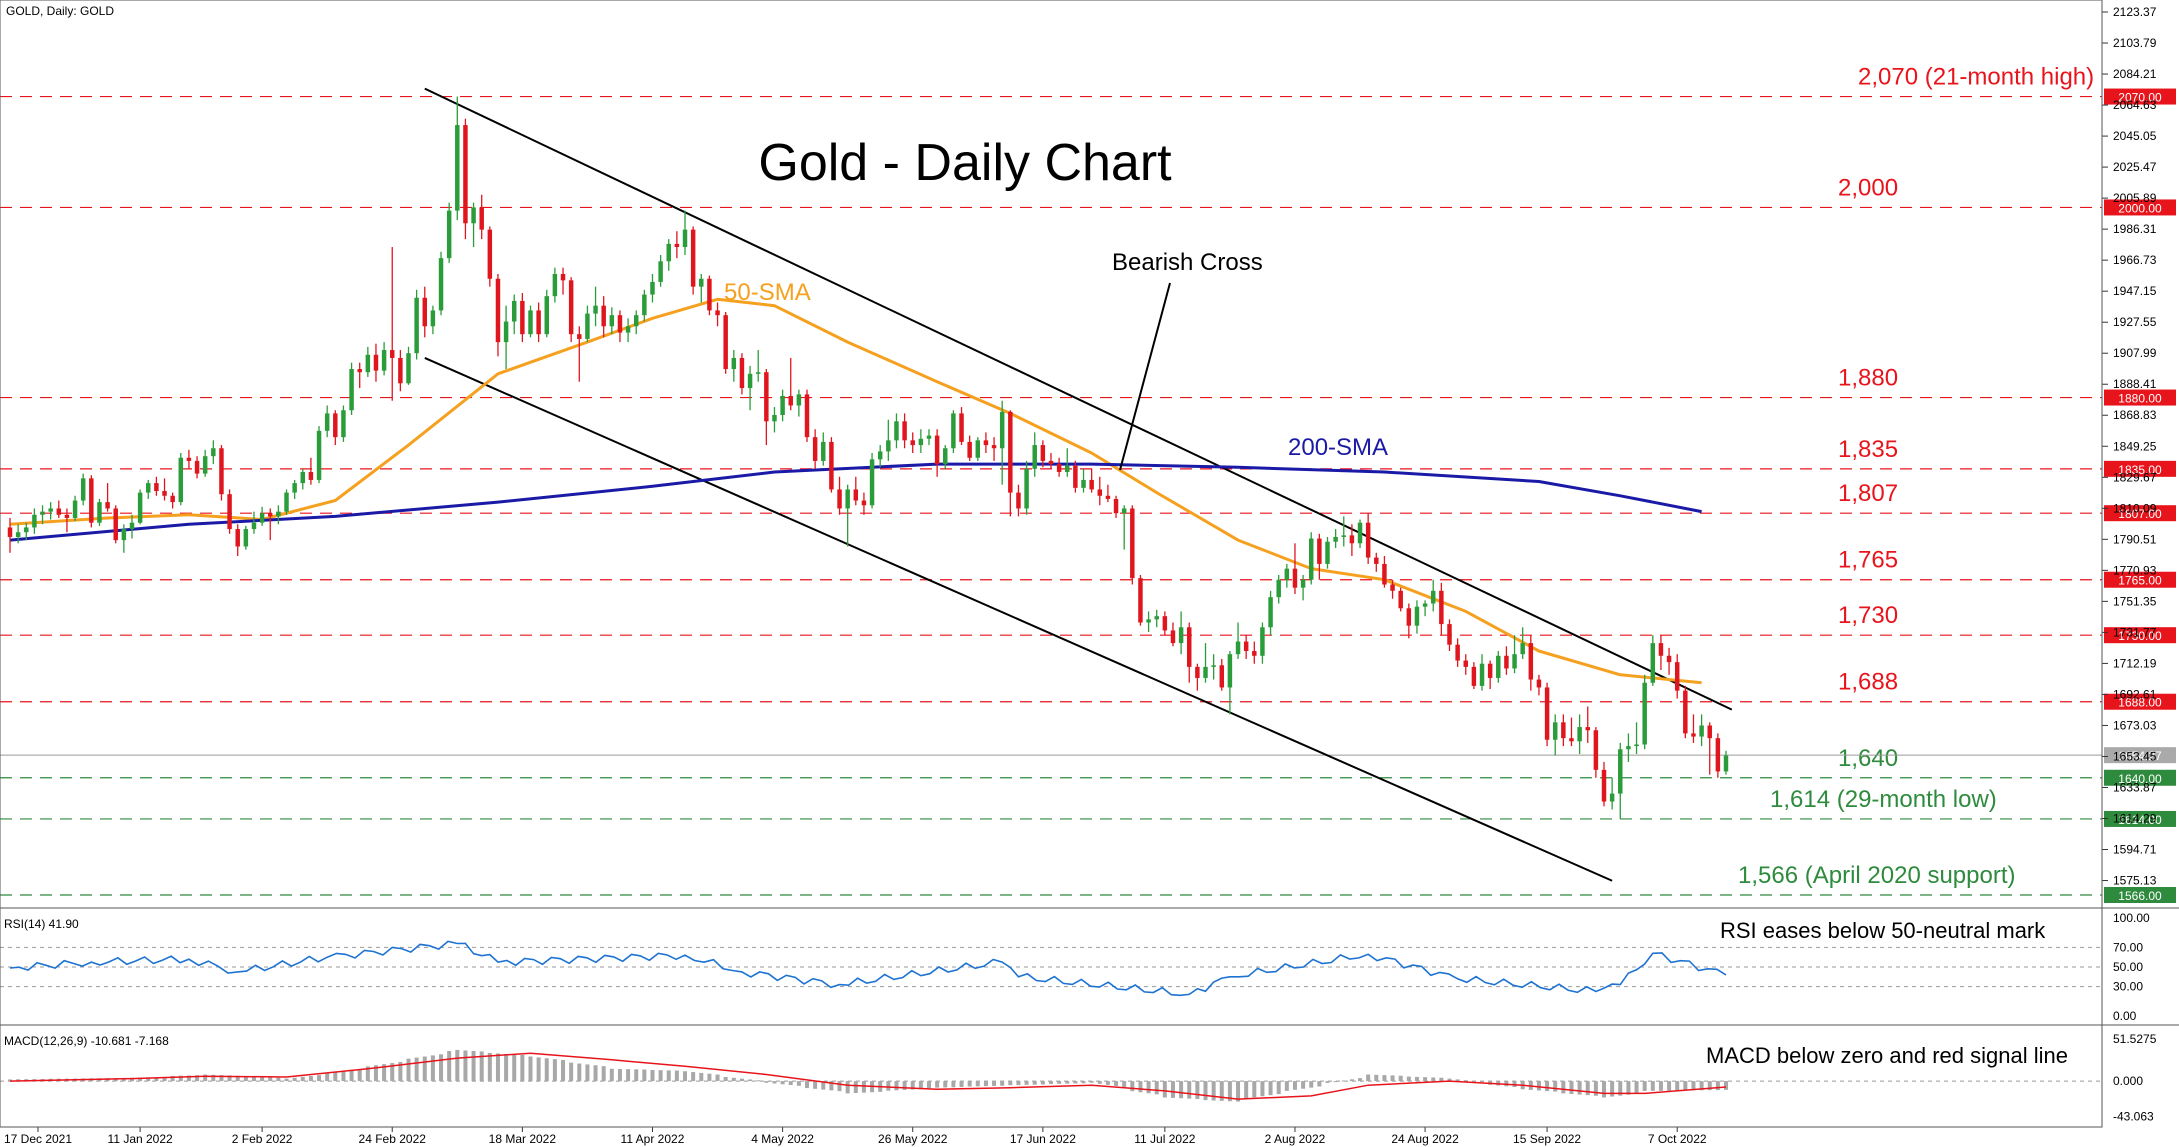 This screenshot has width=2179, height=1147. Describe the element at coordinates (2131, 918) in the screenshot. I see `rsi-tick-label: 100.00` at that location.